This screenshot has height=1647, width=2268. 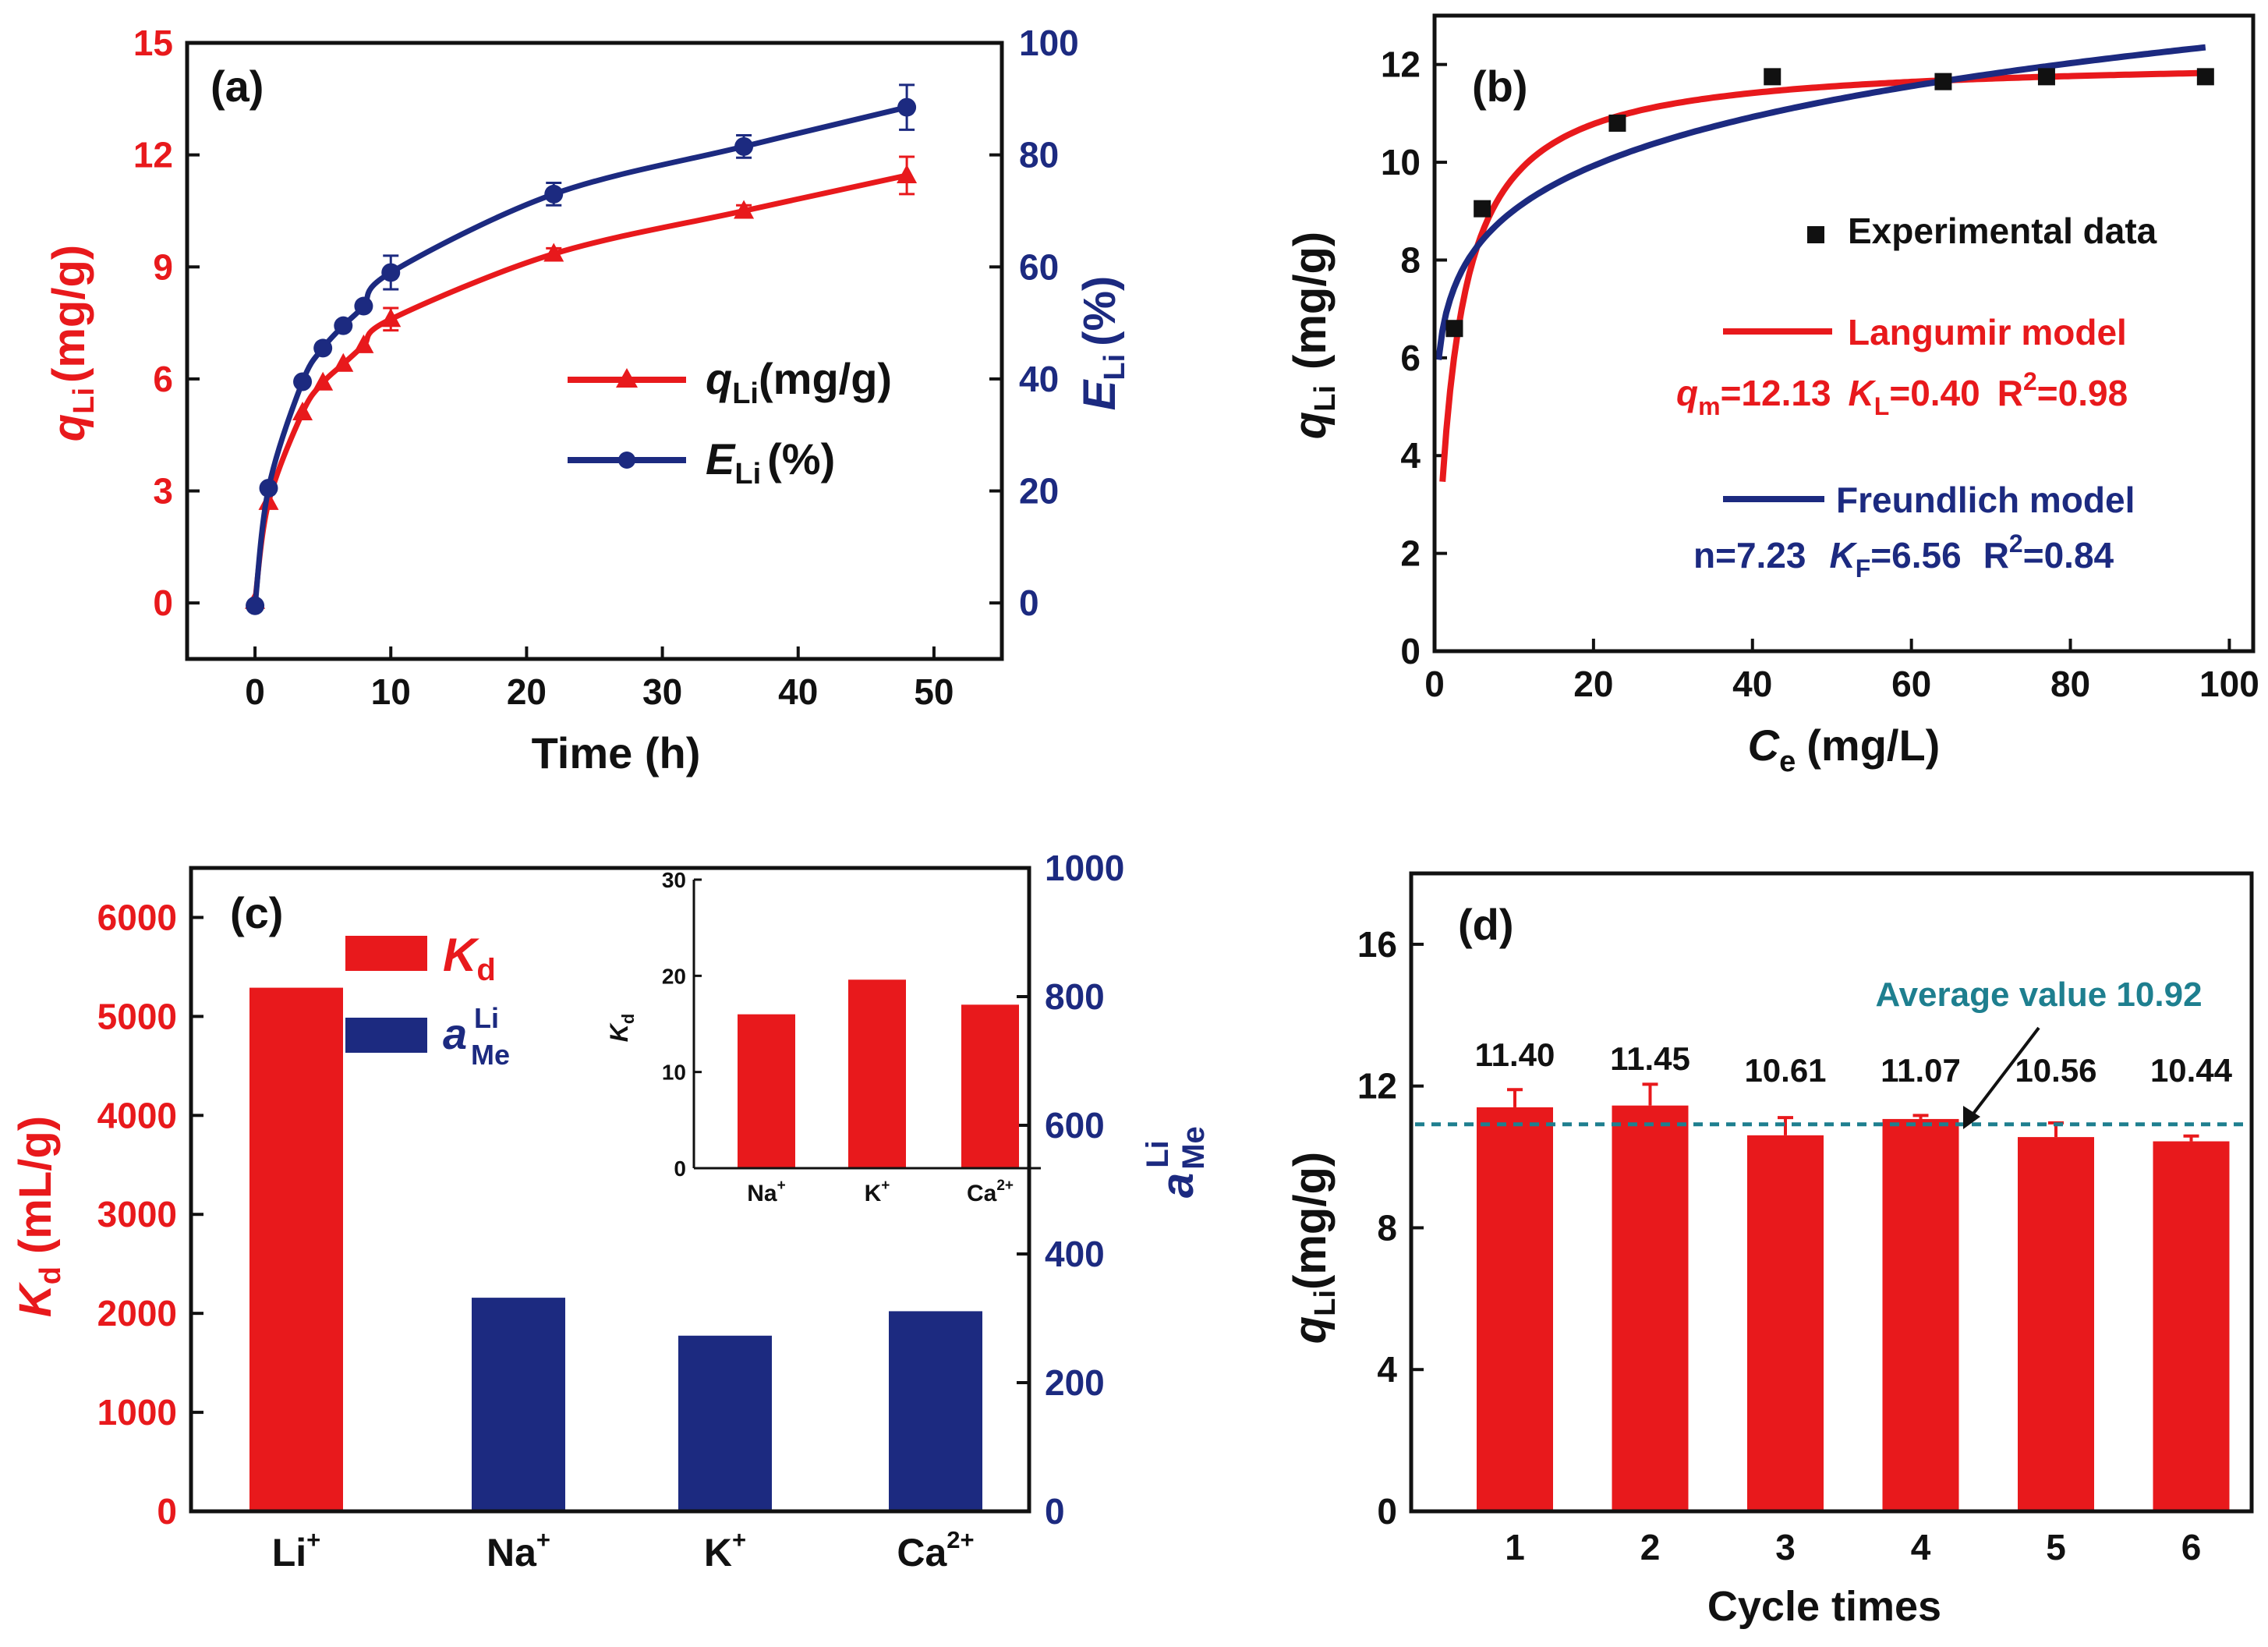 I want to click on b-ytick-label: 10, so click(x=1401, y=162).